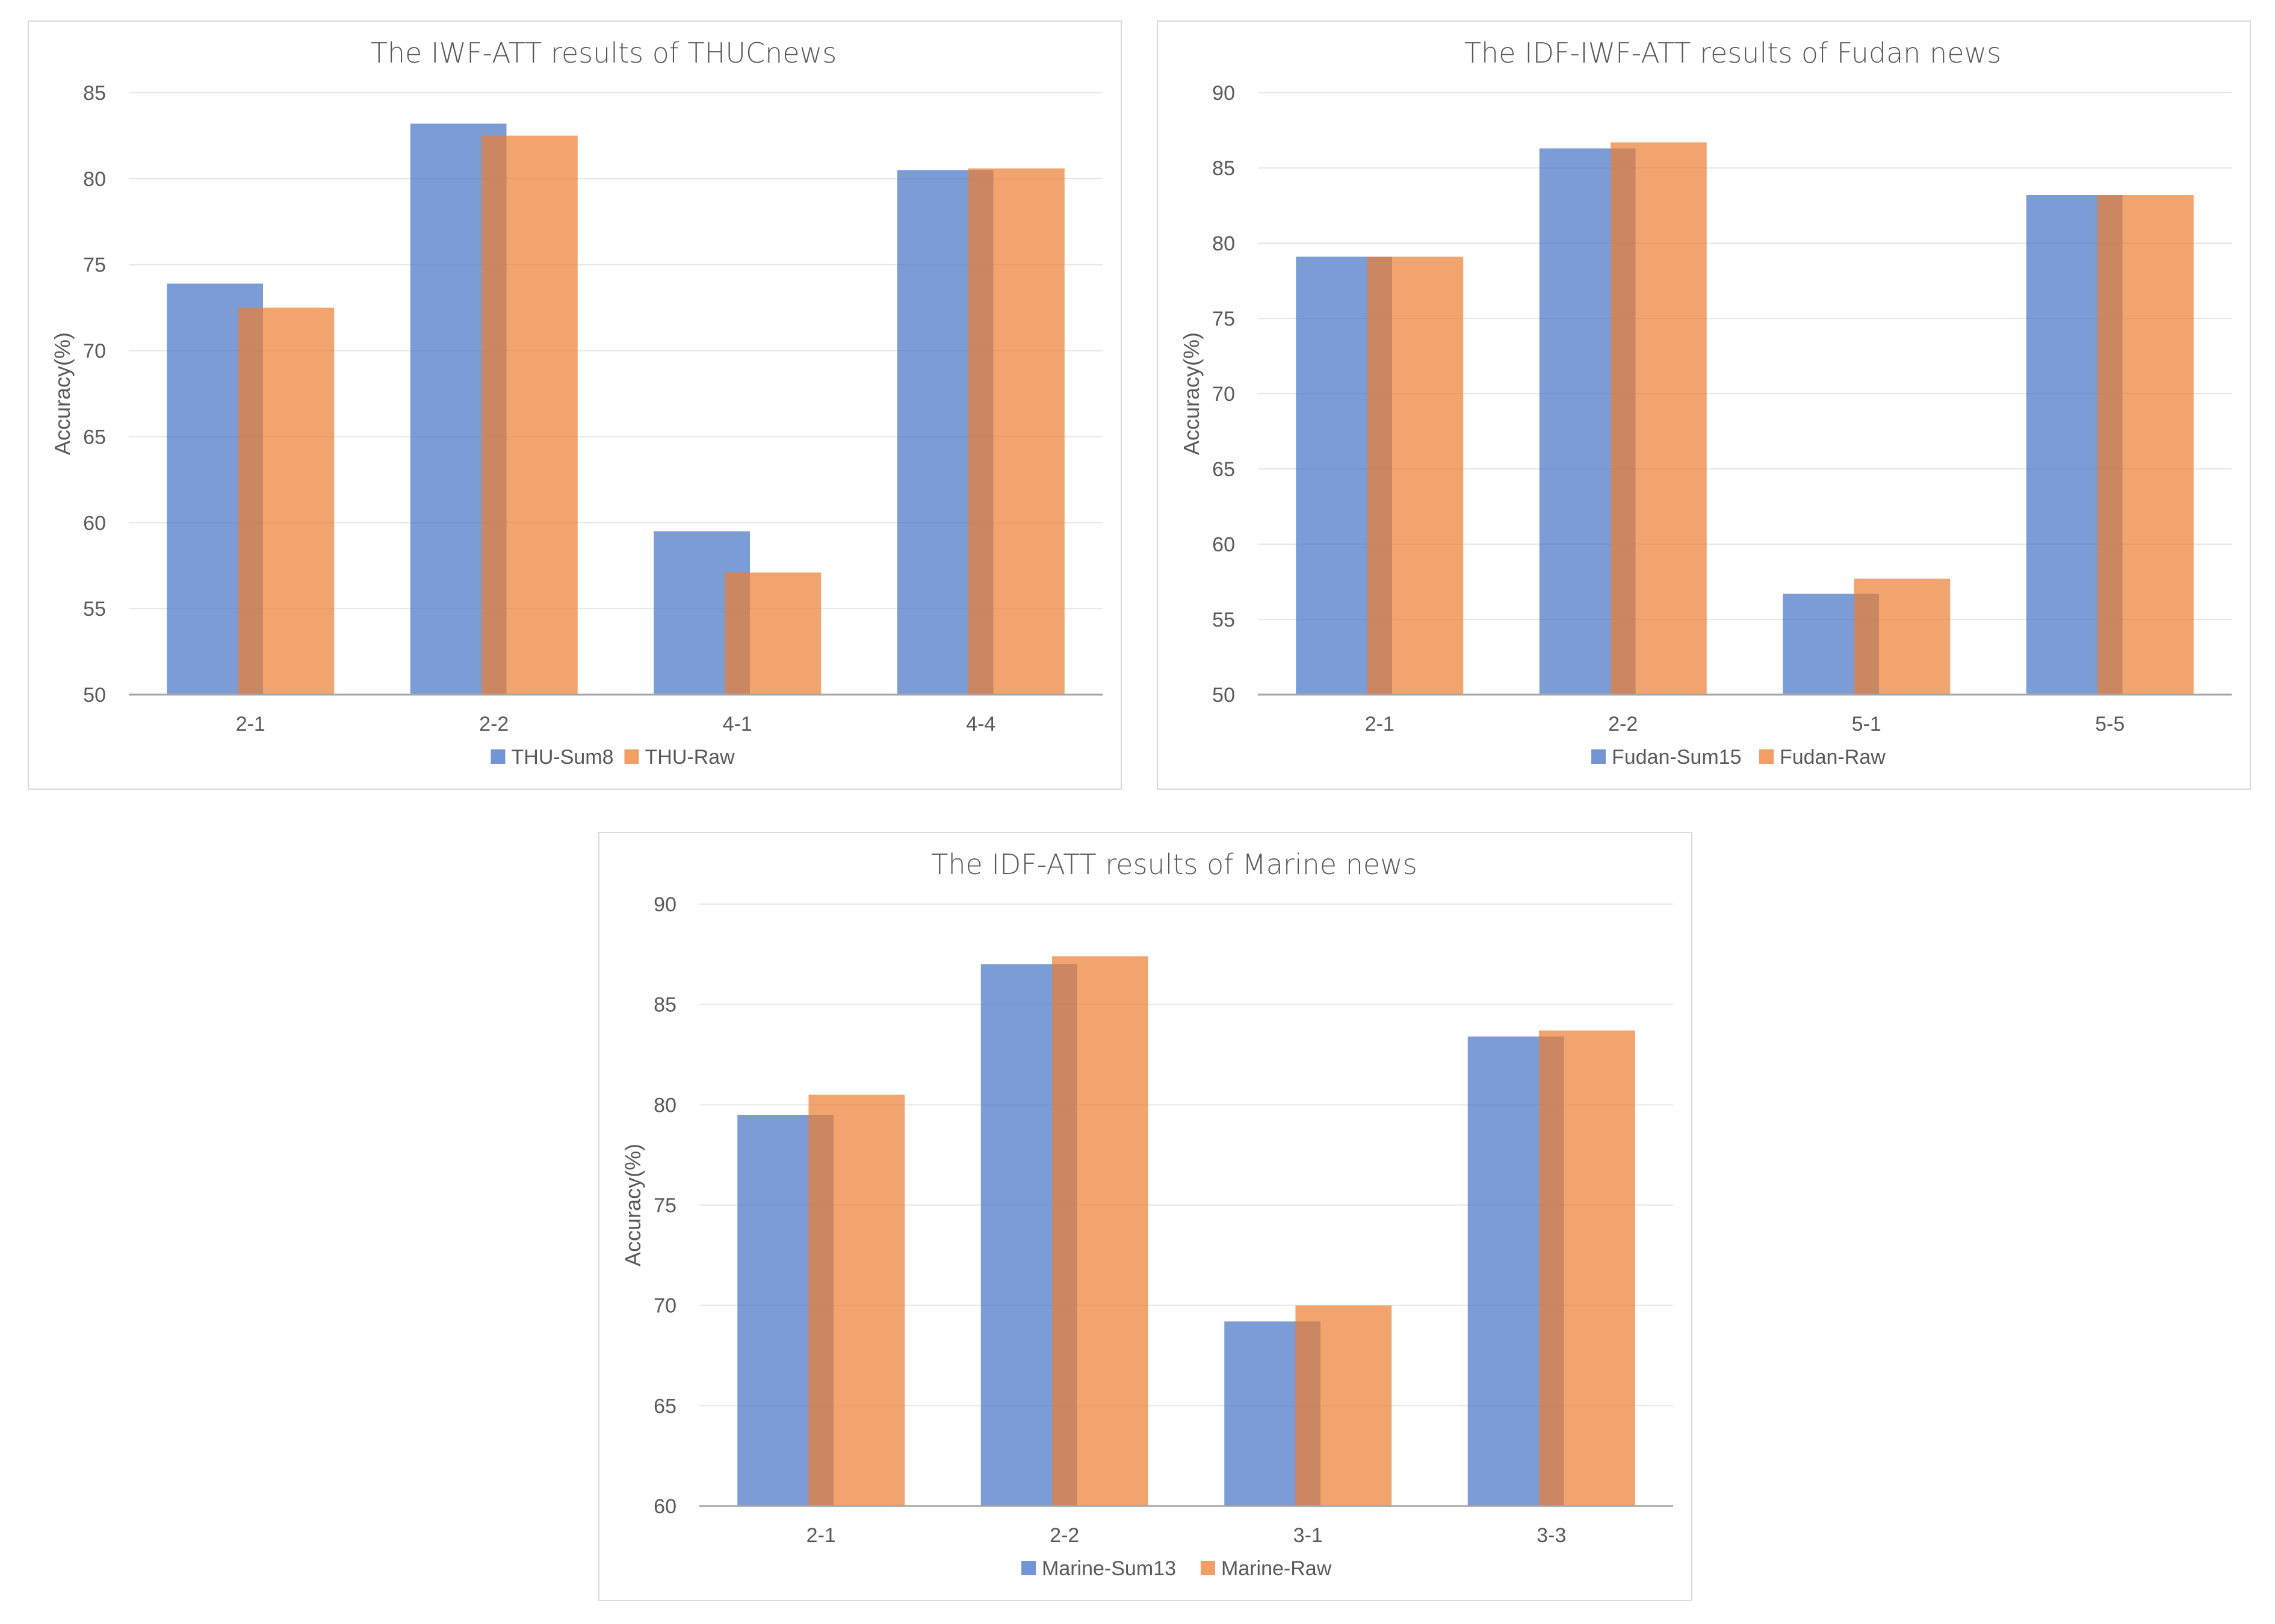 The width and height of the screenshot is (2275, 1624). Describe the element at coordinates (631, 756) in the screenshot. I see `legend-swatch-thu-raw` at that location.